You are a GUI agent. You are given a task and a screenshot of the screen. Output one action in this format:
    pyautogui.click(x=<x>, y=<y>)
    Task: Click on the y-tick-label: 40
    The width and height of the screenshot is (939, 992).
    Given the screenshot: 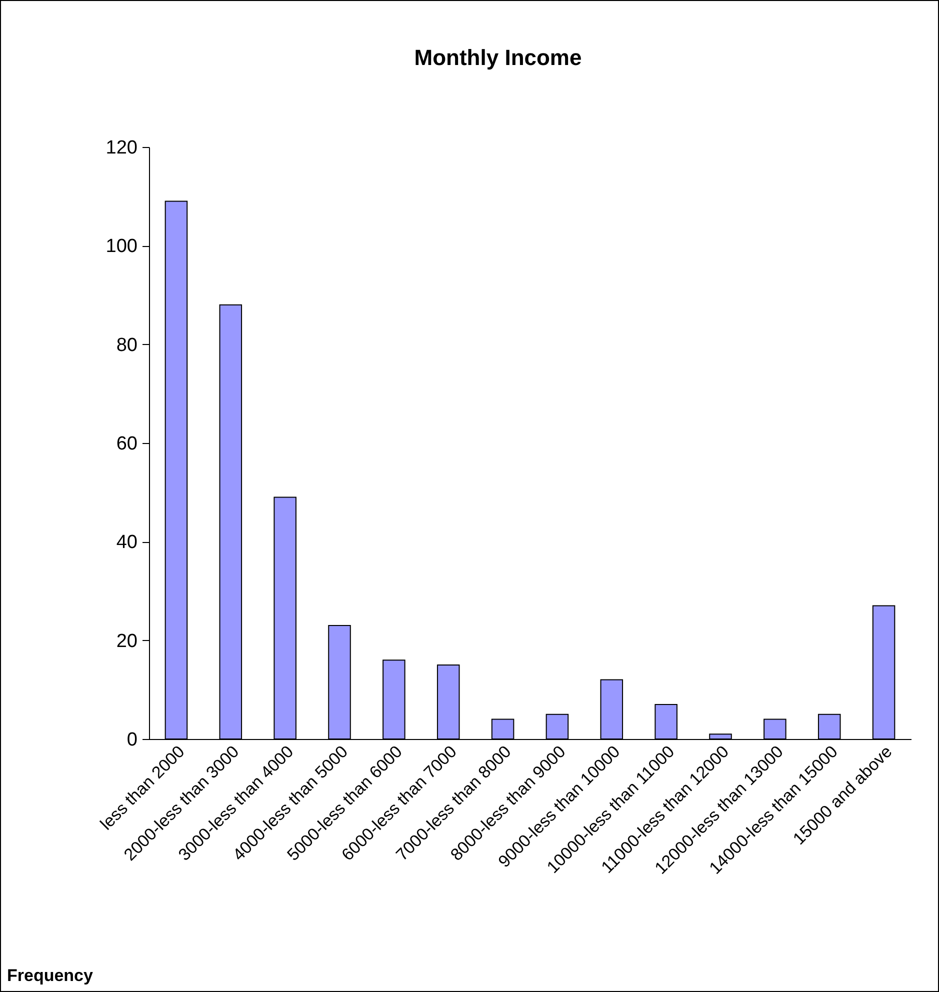 What is the action you would take?
    pyautogui.click(x=127, y=543)
    